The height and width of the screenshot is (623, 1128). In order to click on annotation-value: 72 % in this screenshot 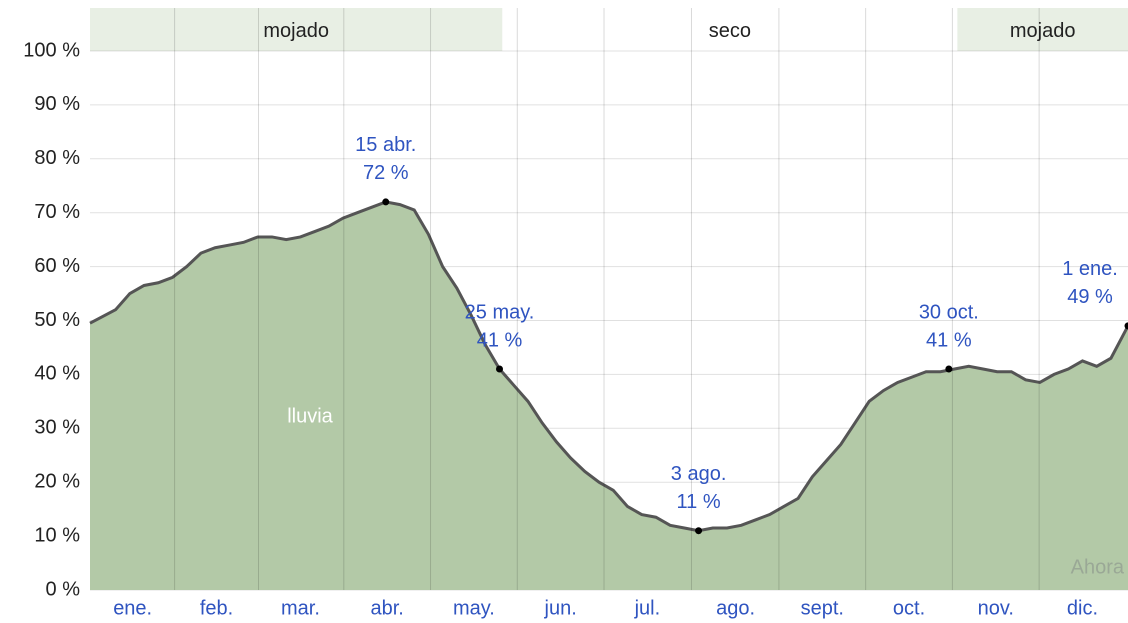, I will do `click(386, 173)`.